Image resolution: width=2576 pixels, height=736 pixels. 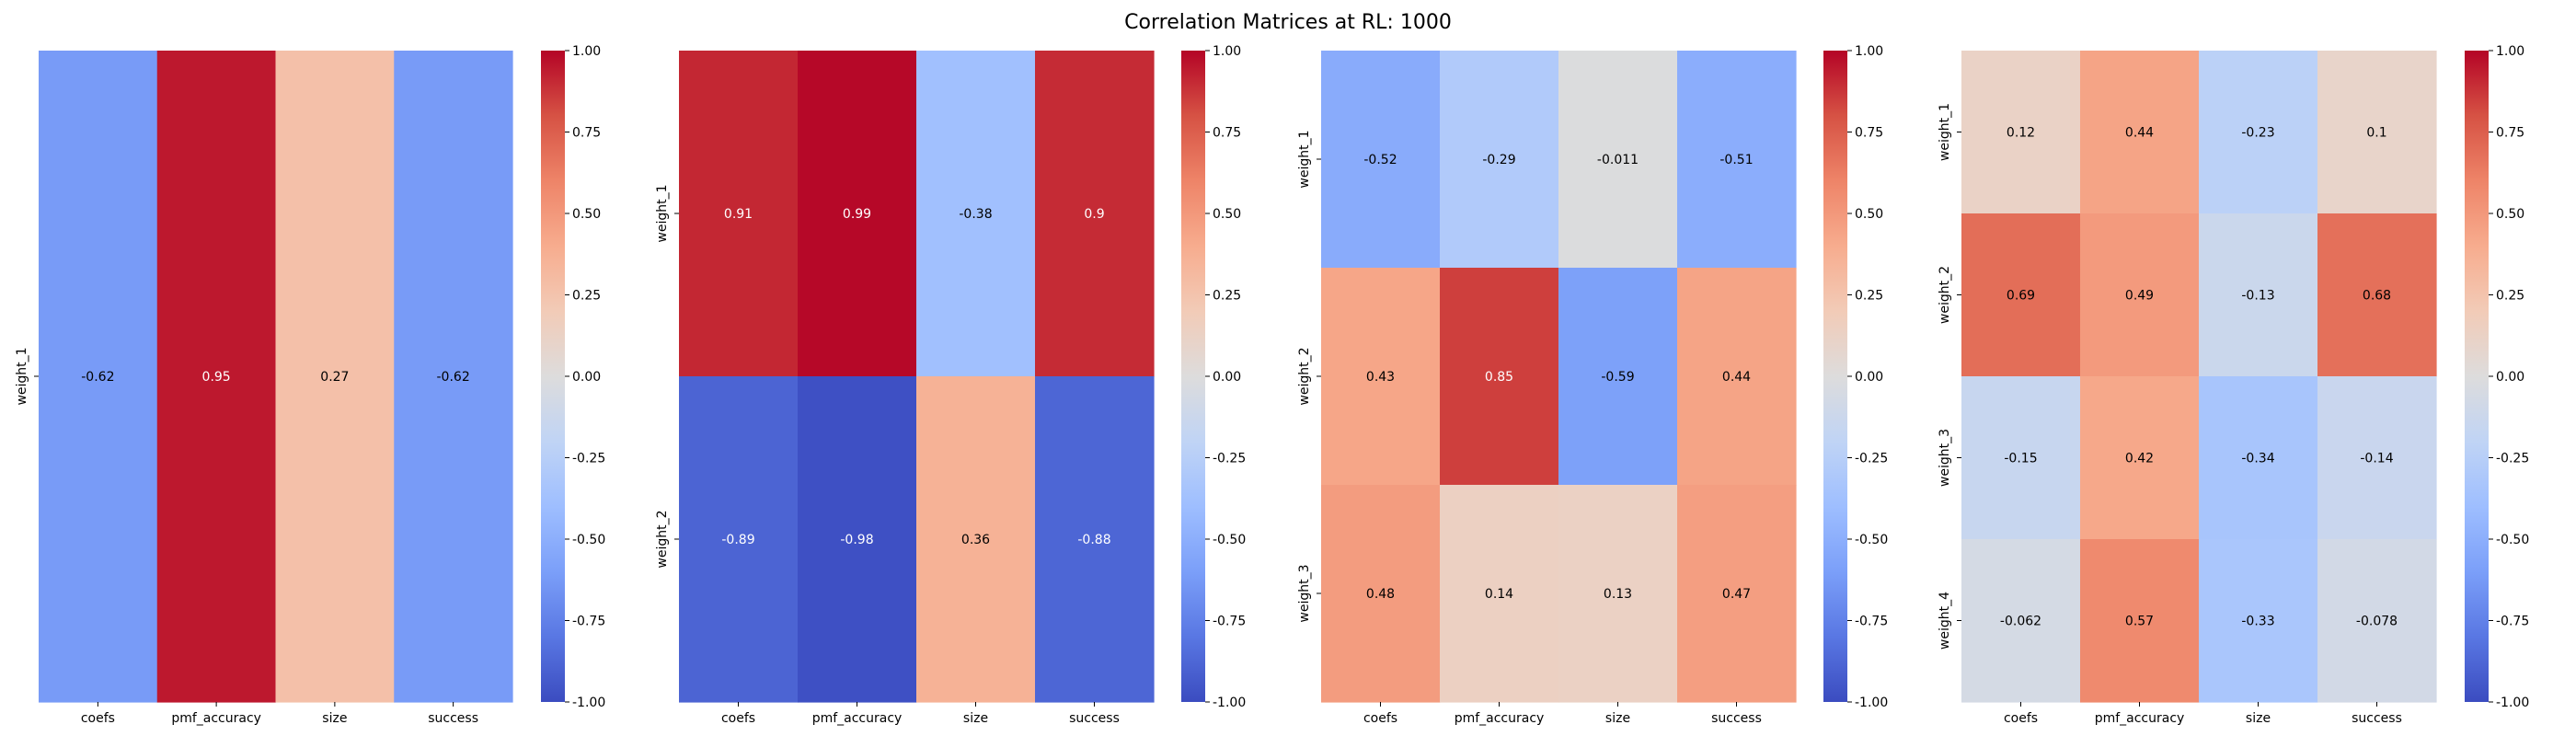 I want to click on cell-value-label: -0.98, so click(x=856, y=540).